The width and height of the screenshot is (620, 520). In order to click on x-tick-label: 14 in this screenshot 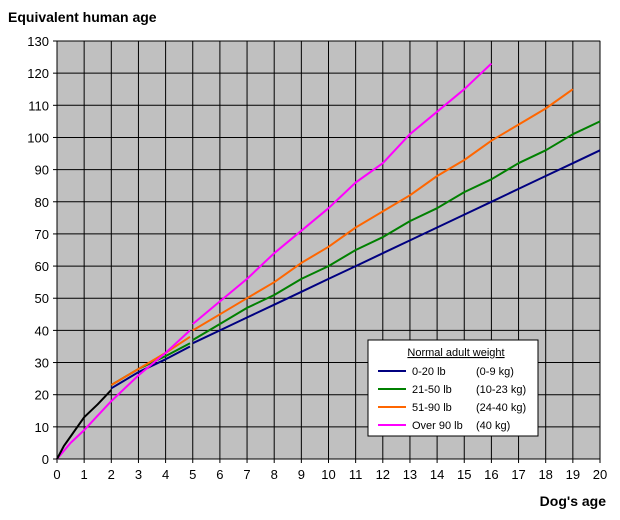, I will do `click(437, 474)`.